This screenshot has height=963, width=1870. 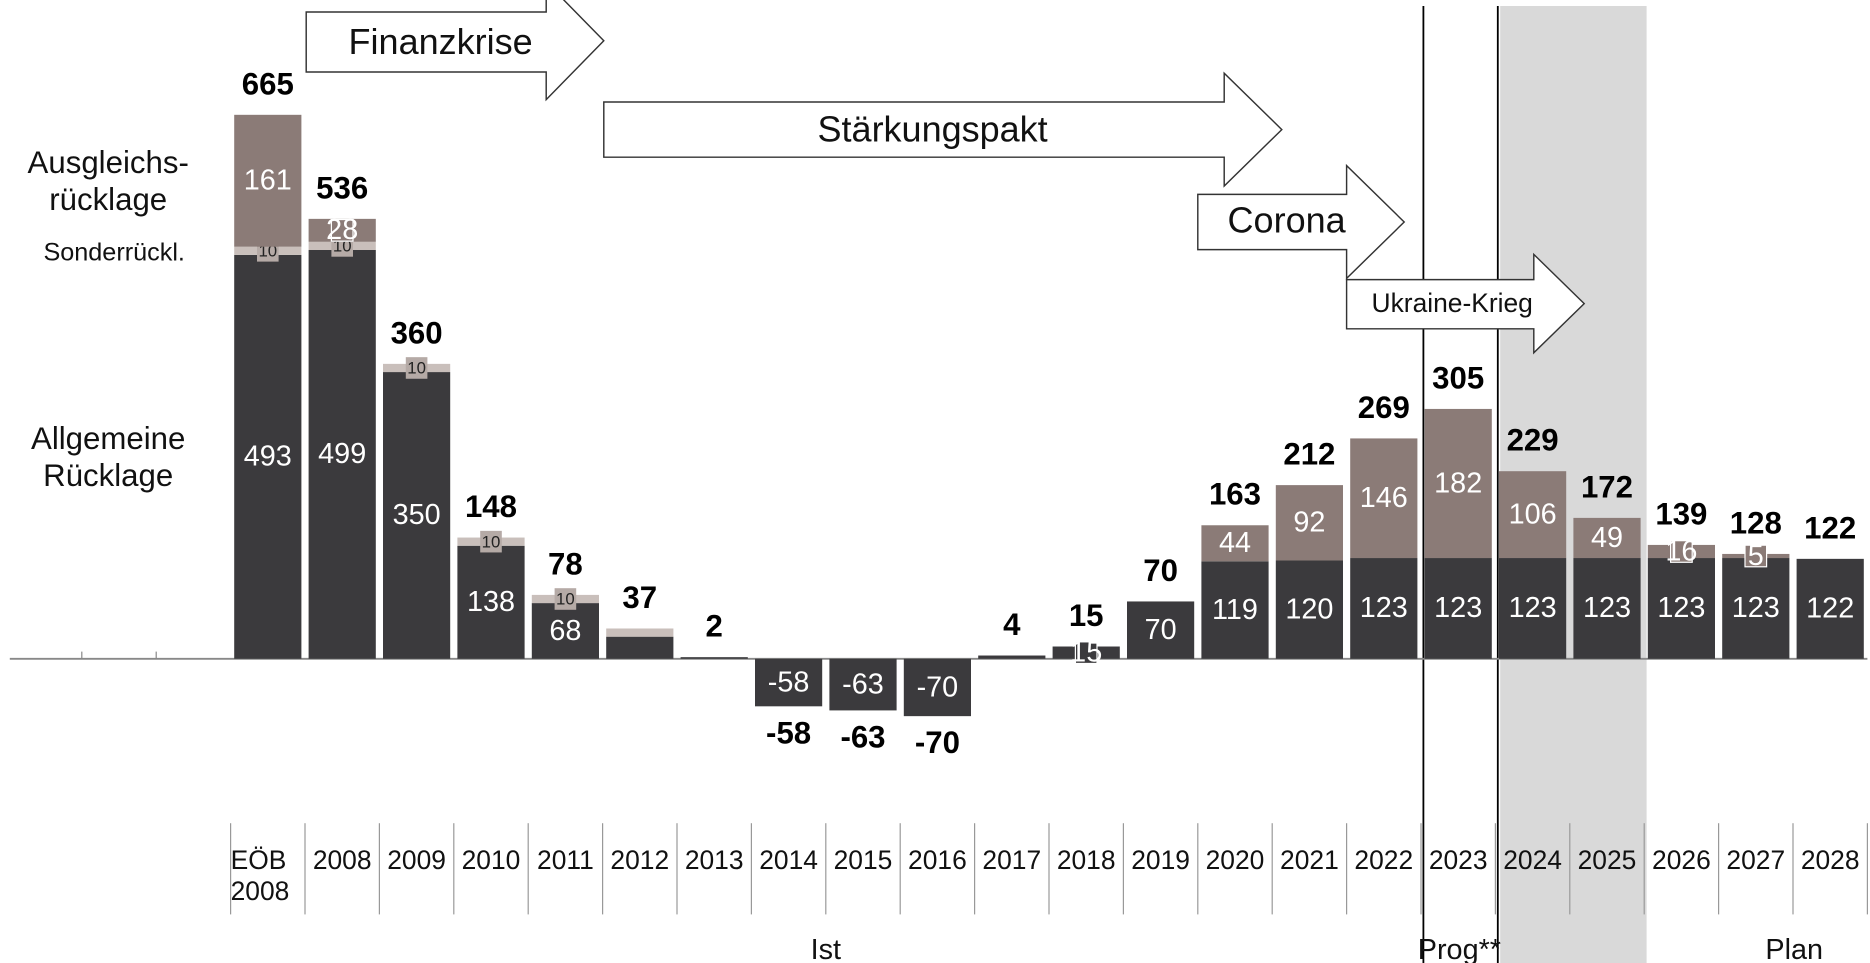 I want to click on x-tick-label: 2016, so click(x=937, y=859).